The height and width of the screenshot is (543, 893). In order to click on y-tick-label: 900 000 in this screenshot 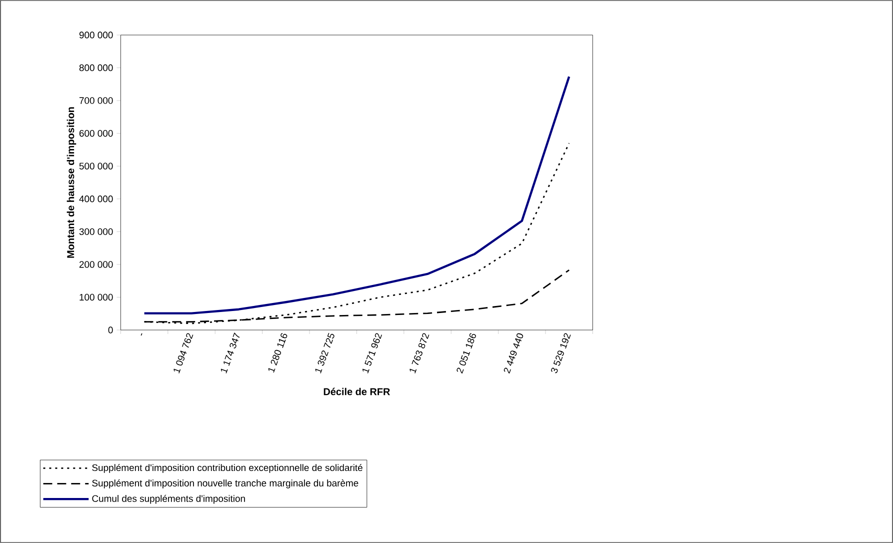, I will do `click(96, 35)`.